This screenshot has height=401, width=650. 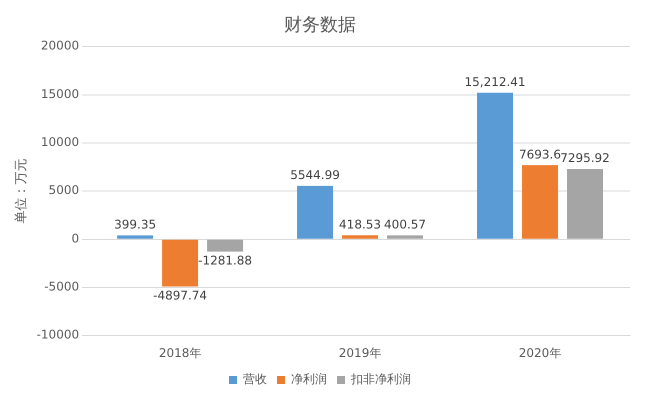 What do you see at coordinates (62, 287) in the screenshot?
I see `y-tick-label: -5000` at bounding box center [62, 287].